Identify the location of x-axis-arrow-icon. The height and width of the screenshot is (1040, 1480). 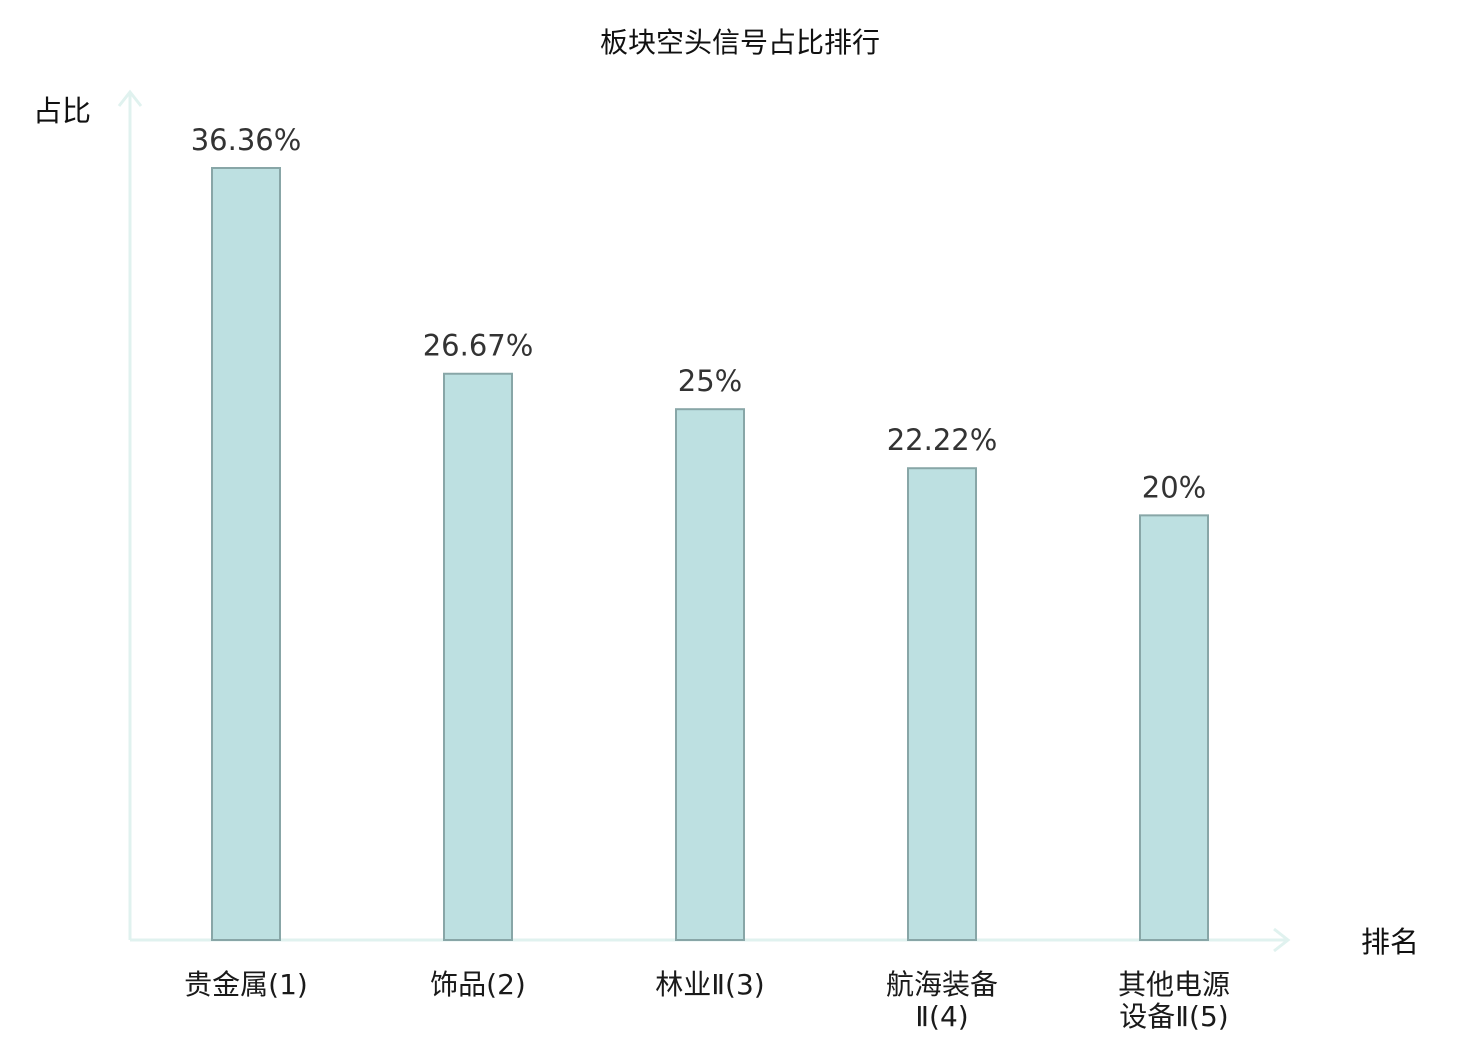
(1282, 940).